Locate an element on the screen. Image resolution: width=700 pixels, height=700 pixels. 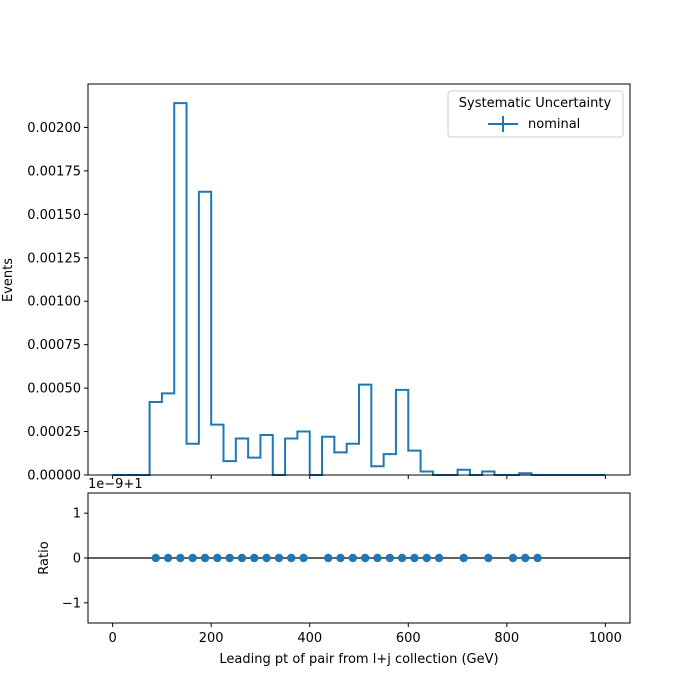
legend-title: Systematic Uncertainty is located at coordinates (535, 103).